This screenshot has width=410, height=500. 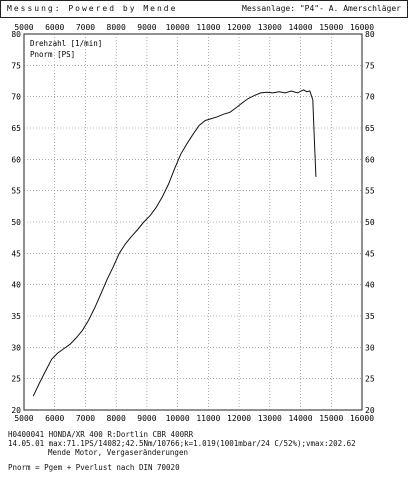 I want to click on y-tick-label-left: 20, so click(x=16, y=410).